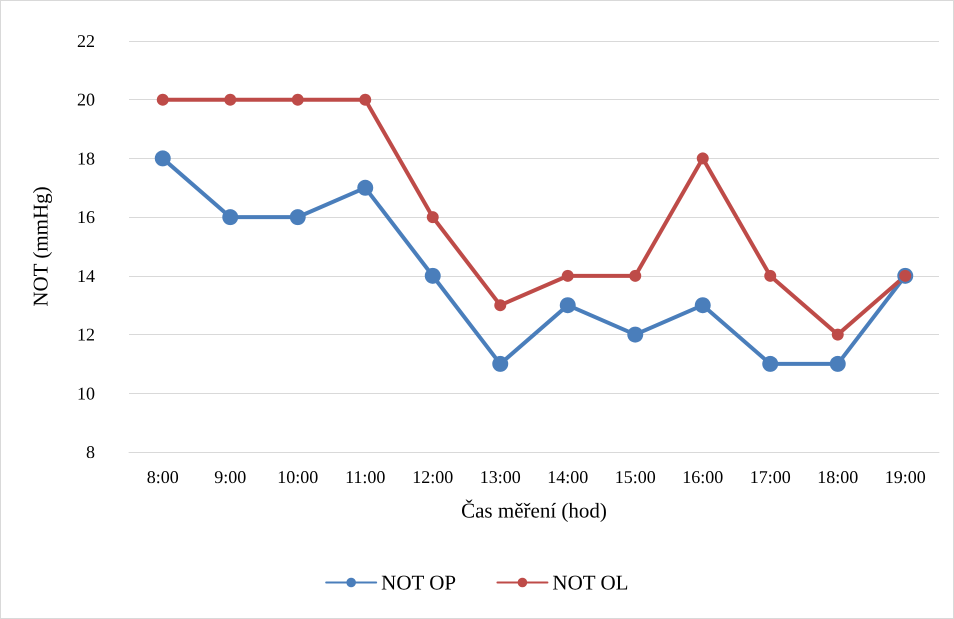 This screenshot has width=954, height=619. What do you see at coordinates (297, 477) in the screenshot?
I see `x-tick-label: 10:00` at bounding box center [297, 477].